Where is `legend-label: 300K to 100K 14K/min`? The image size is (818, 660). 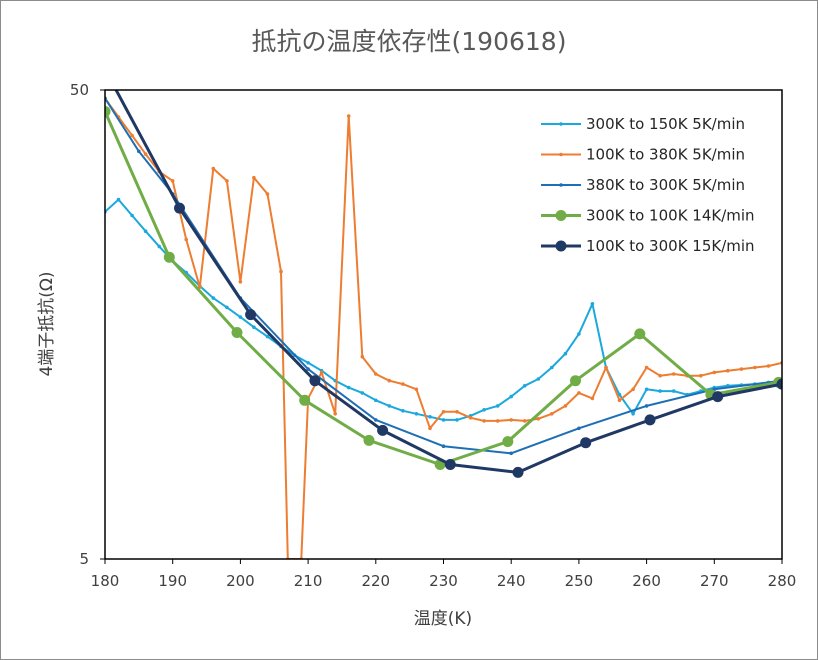 legend-label: 300K to 100K 14K/min is located at coordinates (670, 216).